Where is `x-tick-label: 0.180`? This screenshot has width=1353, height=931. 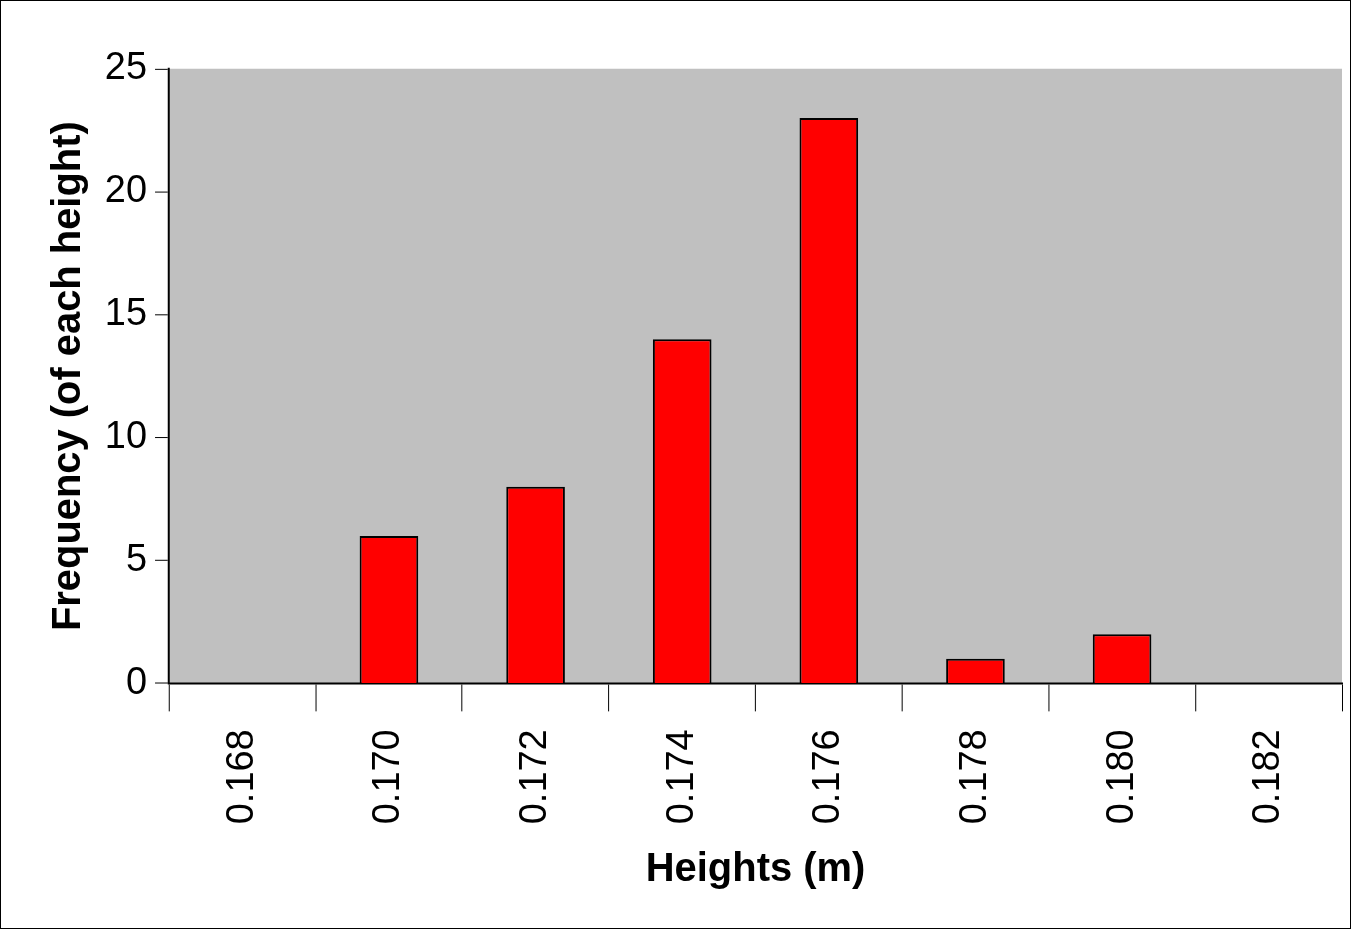
x-tick-label: 0.180 is located at coordinates (1119, 777).